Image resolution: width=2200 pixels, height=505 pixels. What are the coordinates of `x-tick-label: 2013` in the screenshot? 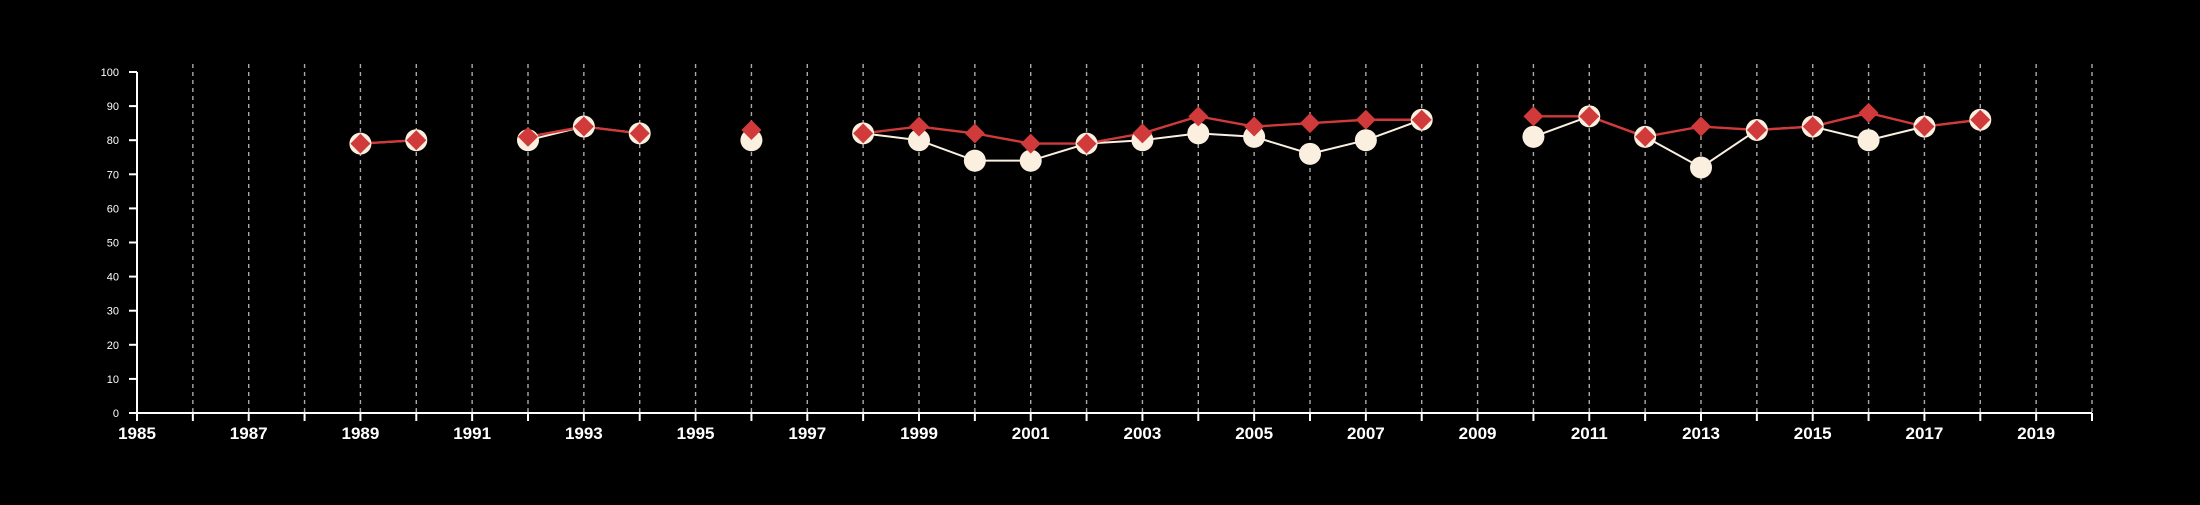 It's located at (1701, 433).